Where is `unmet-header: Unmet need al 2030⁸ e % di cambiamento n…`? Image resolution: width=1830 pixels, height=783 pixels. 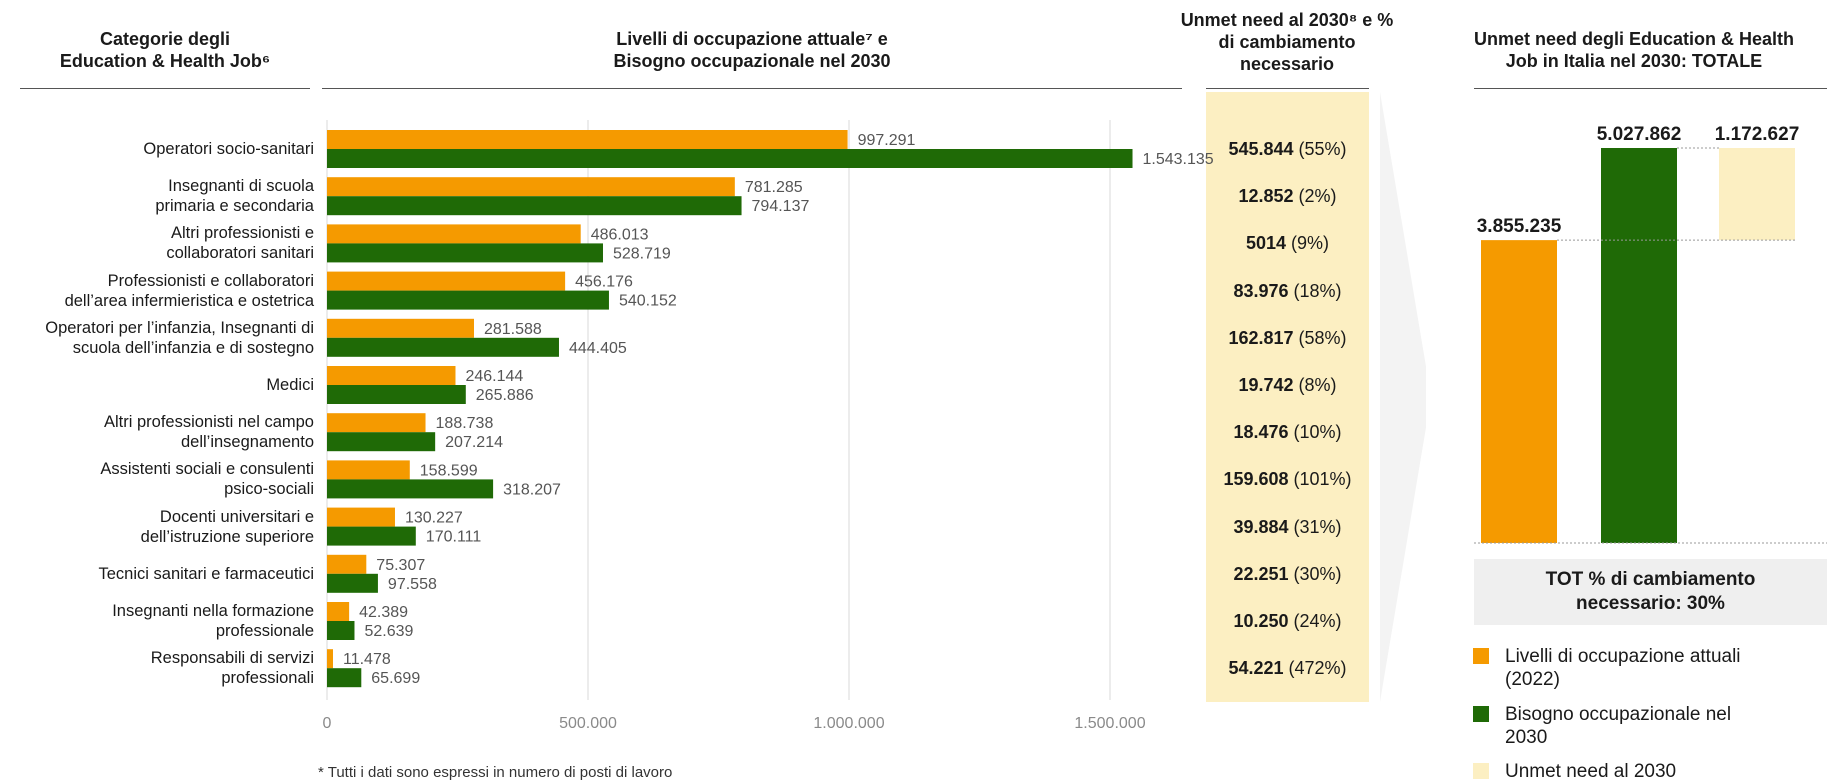
unmet-header: Unmet need al 2030⁸ e % di cambiamento n… is located at coordinates (1287, 42).